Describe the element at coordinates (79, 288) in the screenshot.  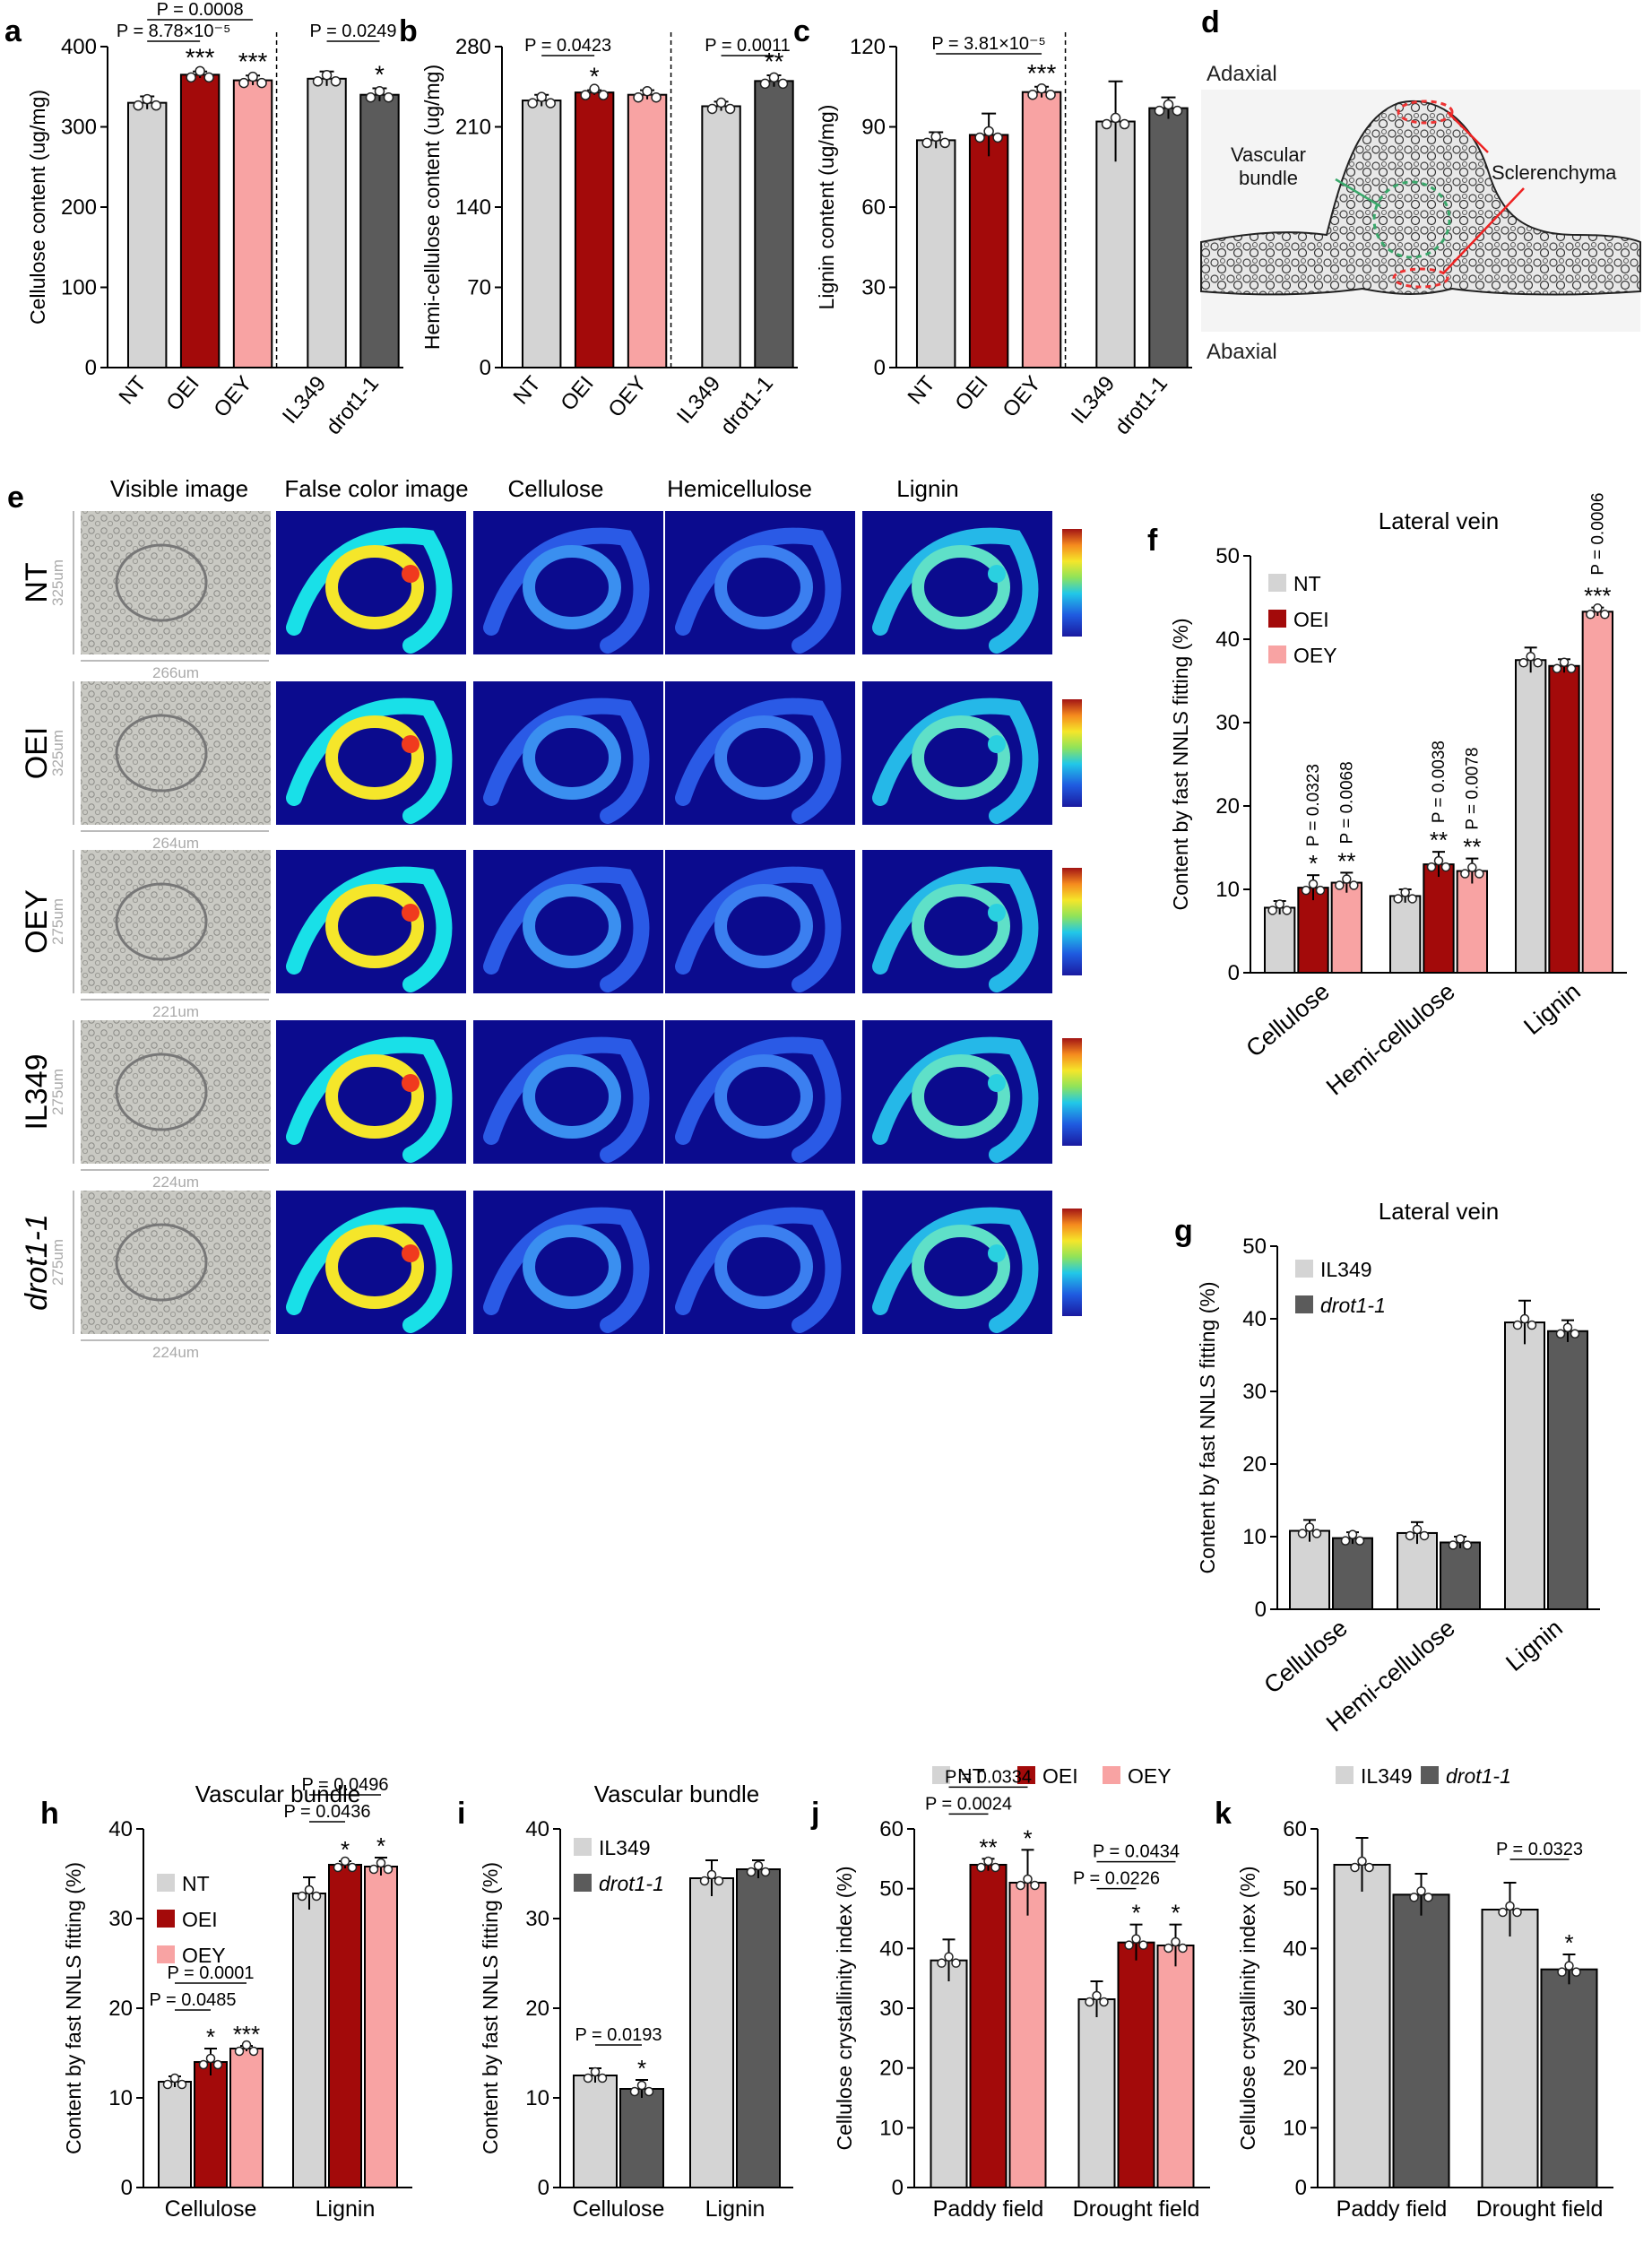
I see `y-tick-label: 100` at that location.